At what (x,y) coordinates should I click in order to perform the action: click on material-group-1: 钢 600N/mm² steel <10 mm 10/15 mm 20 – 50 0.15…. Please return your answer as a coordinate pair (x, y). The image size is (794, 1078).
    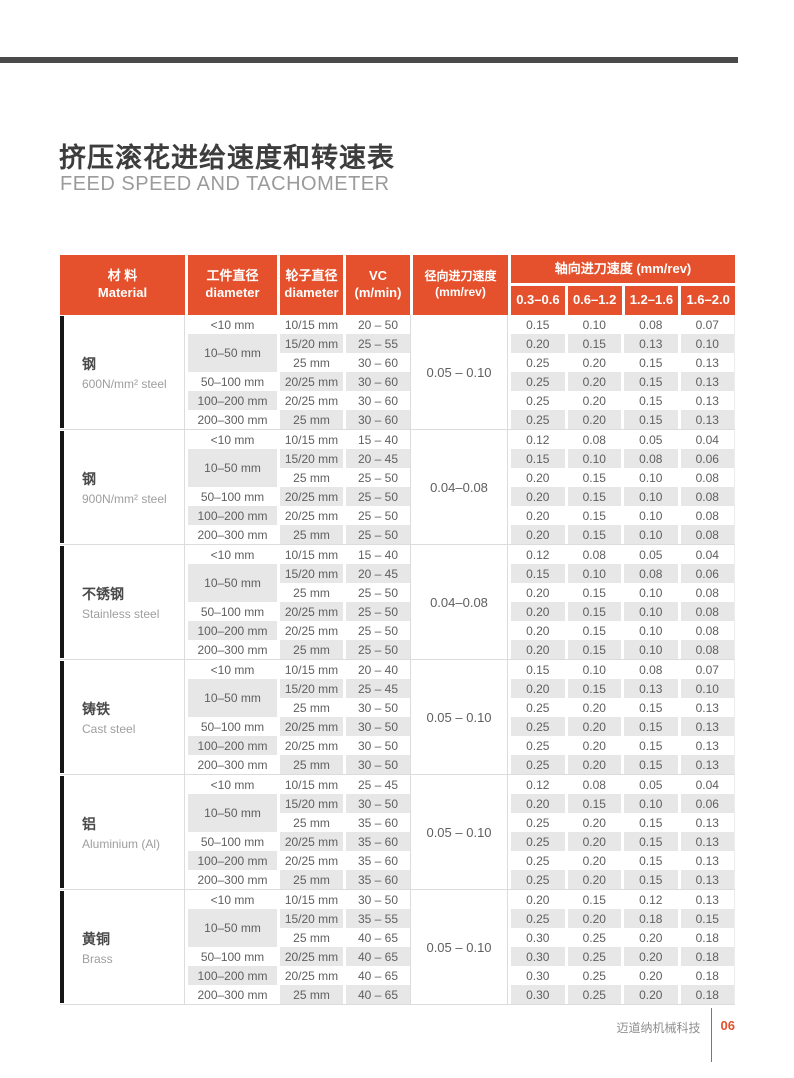
    Looking at the image, I should click on (397, 372).